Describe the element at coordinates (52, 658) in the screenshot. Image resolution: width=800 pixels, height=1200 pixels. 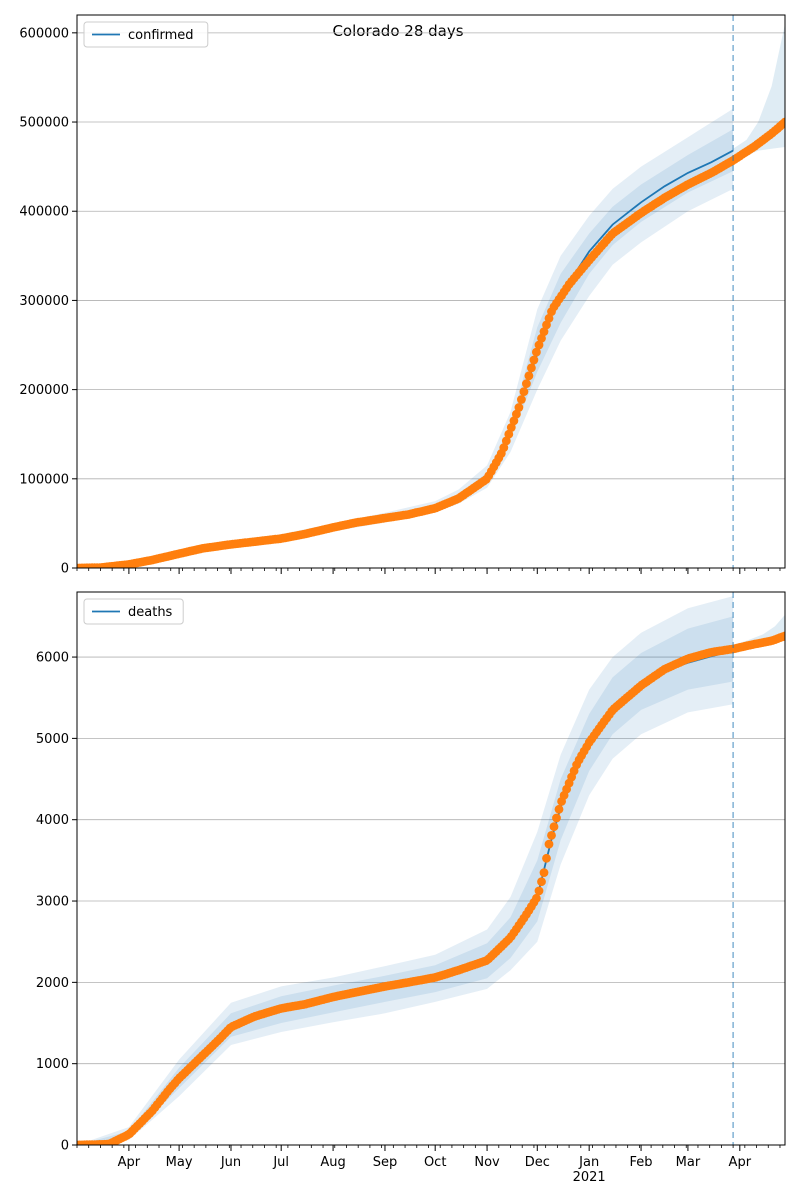
I see `y-tick-label: 6000` at that location.